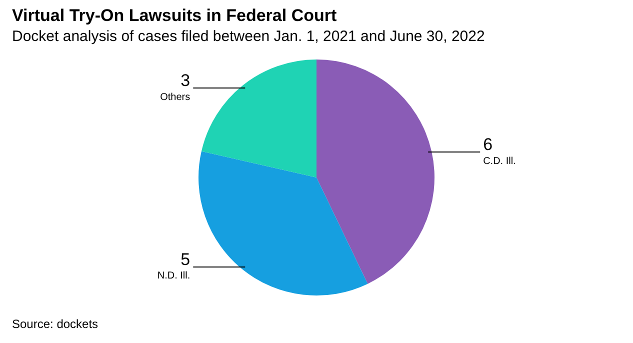 This screenshot has width=633, height=343. Describe the element at coordinates (175, 97) in the screenshot. I see `slice-label: Others` at that location.